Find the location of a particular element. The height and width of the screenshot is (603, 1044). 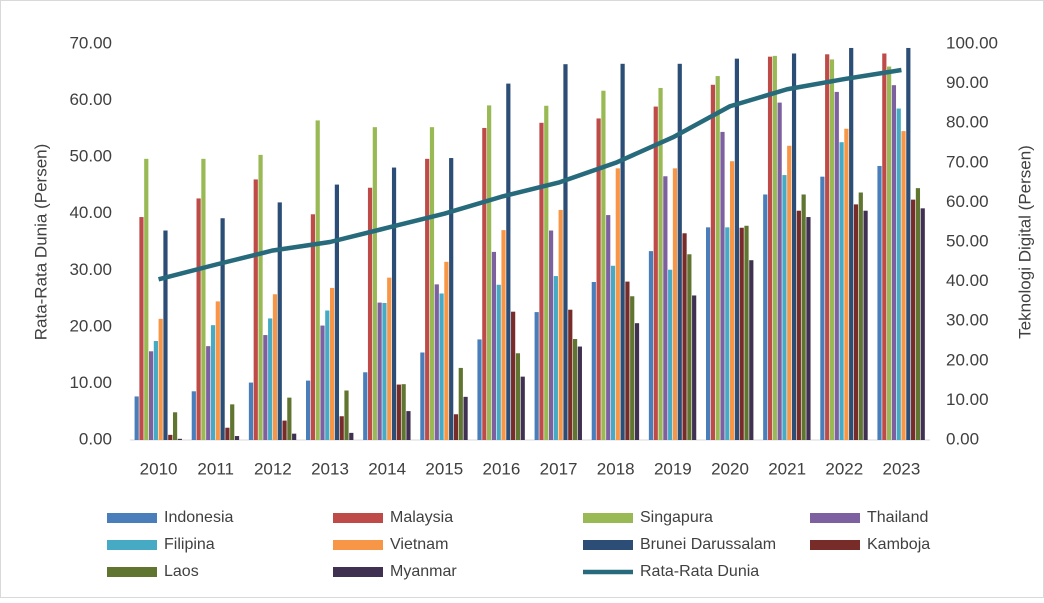

y-tick-label: 0.00 is located at coordinates (95, 438).